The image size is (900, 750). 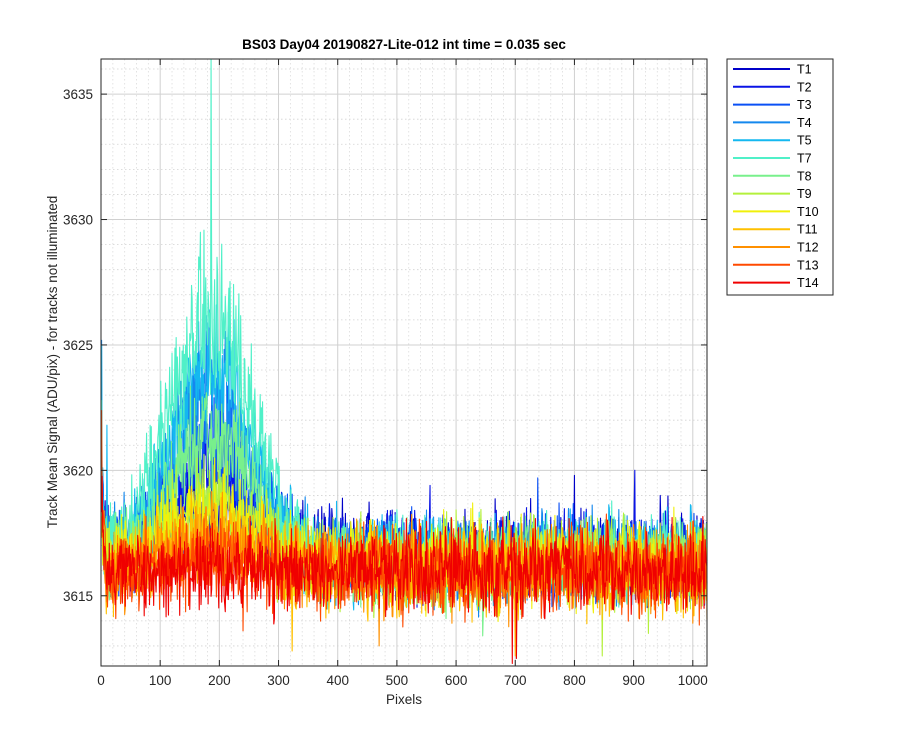 I want to click on legend-entry-t12: T12, so click(x=776, y=248).